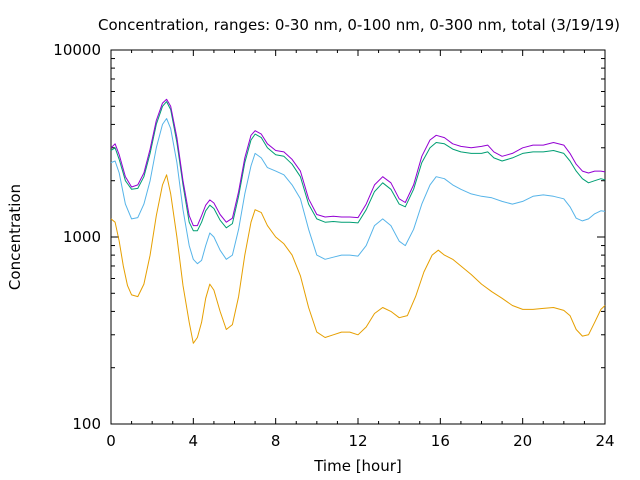  I want to click on y-axis-label: Concentration, so click(15, 237).